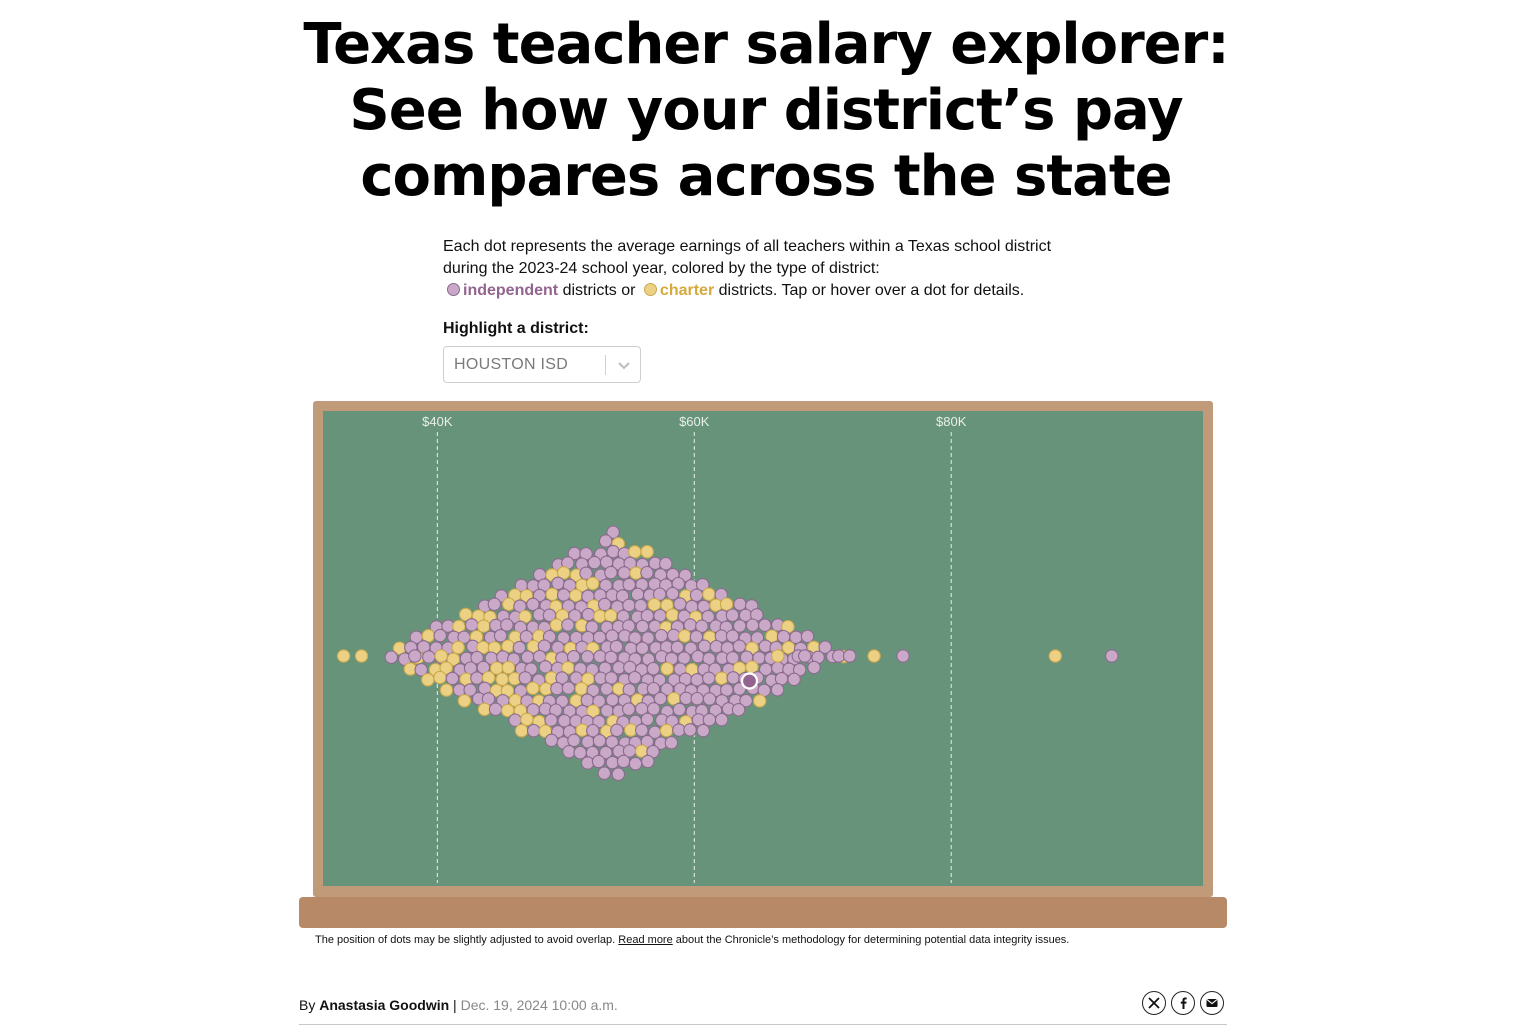  Describe the element at coordinates (749, 681) in the screenshot. I see `highlighted-district-dot` at that location.